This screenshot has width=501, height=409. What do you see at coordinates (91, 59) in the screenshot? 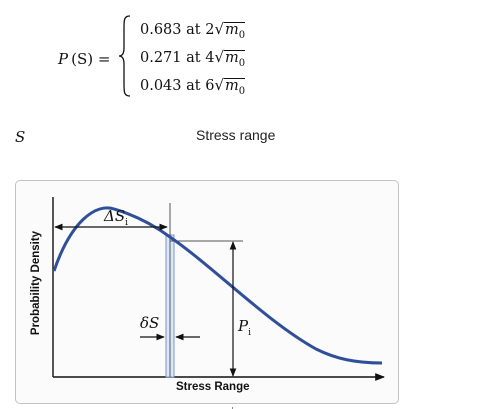
I see `formula-lhs-arg: (S) =` at bounding box center [91, 59].